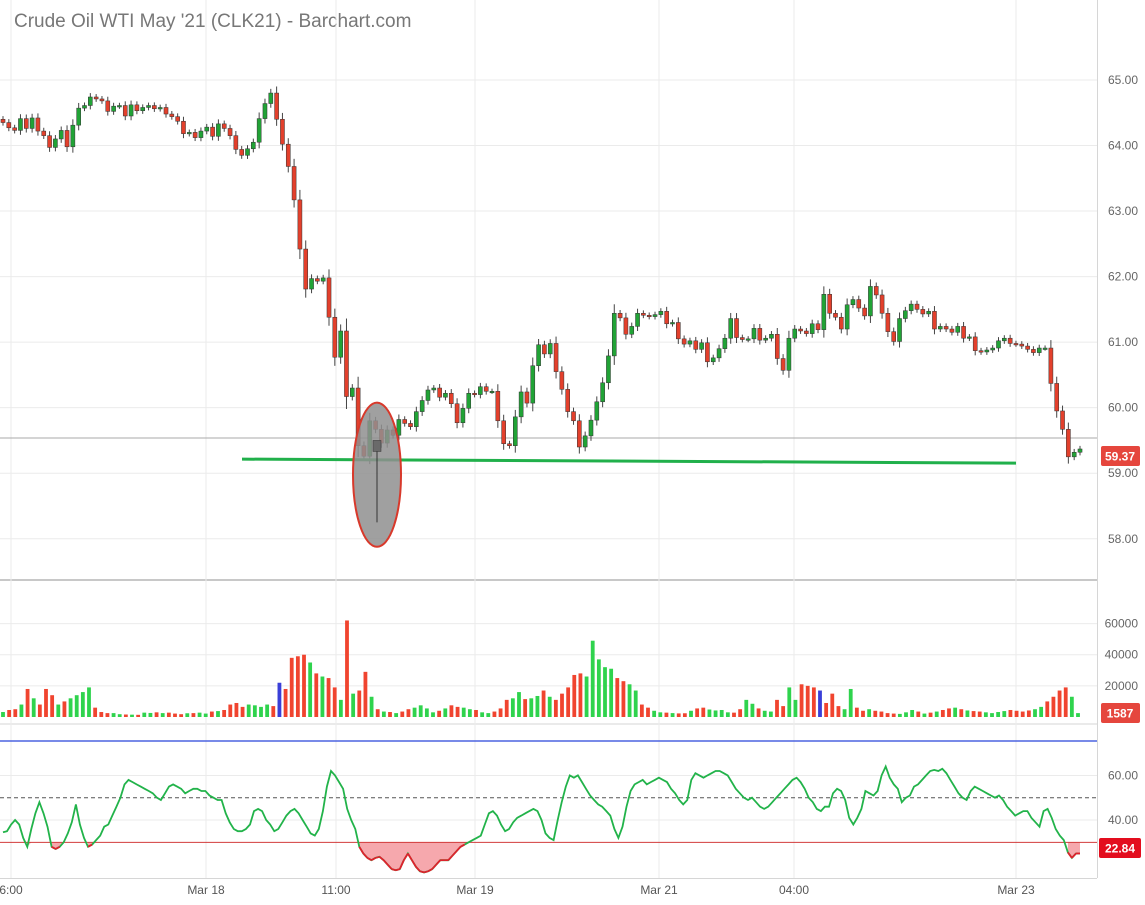  Describe the element at coordinates (794, 890) in the screenshot. I see `x-tick-label: 04:00` at that location.